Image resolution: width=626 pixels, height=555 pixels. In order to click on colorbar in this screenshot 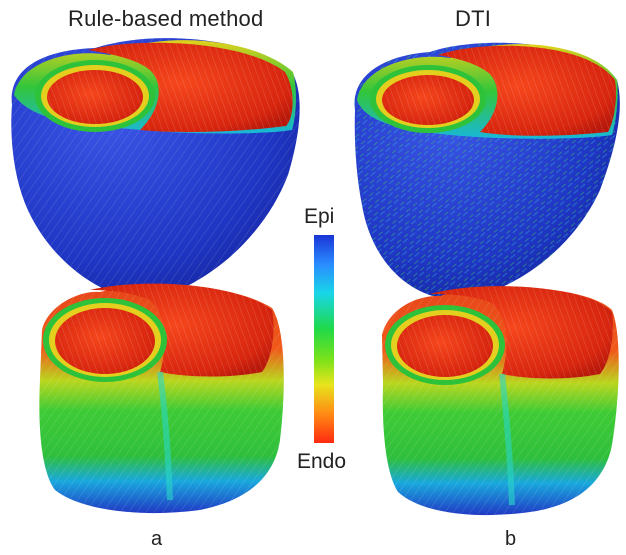, I will do `click(324, 339)`.